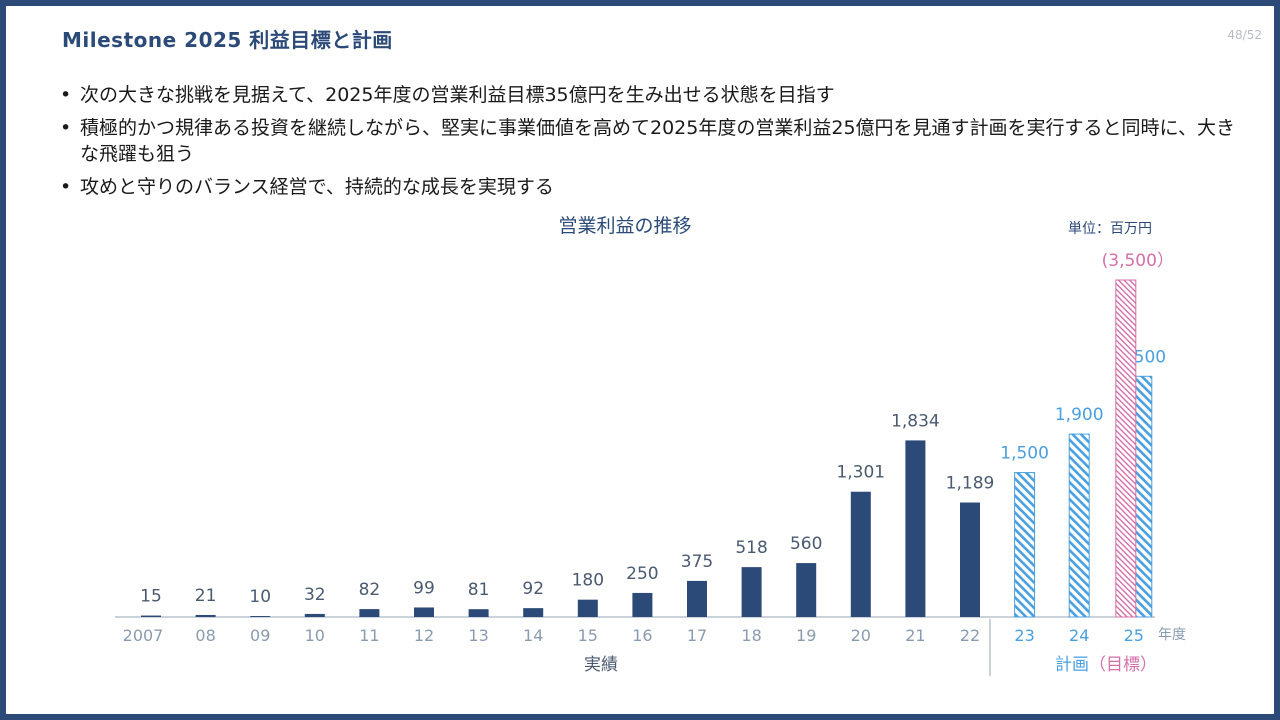 The width and height of the screenshot is (1280, 720). What do you see at coordinates (1126, 448) in the screenshot?
I see `bar-target` at bounding box center [1126, 448].